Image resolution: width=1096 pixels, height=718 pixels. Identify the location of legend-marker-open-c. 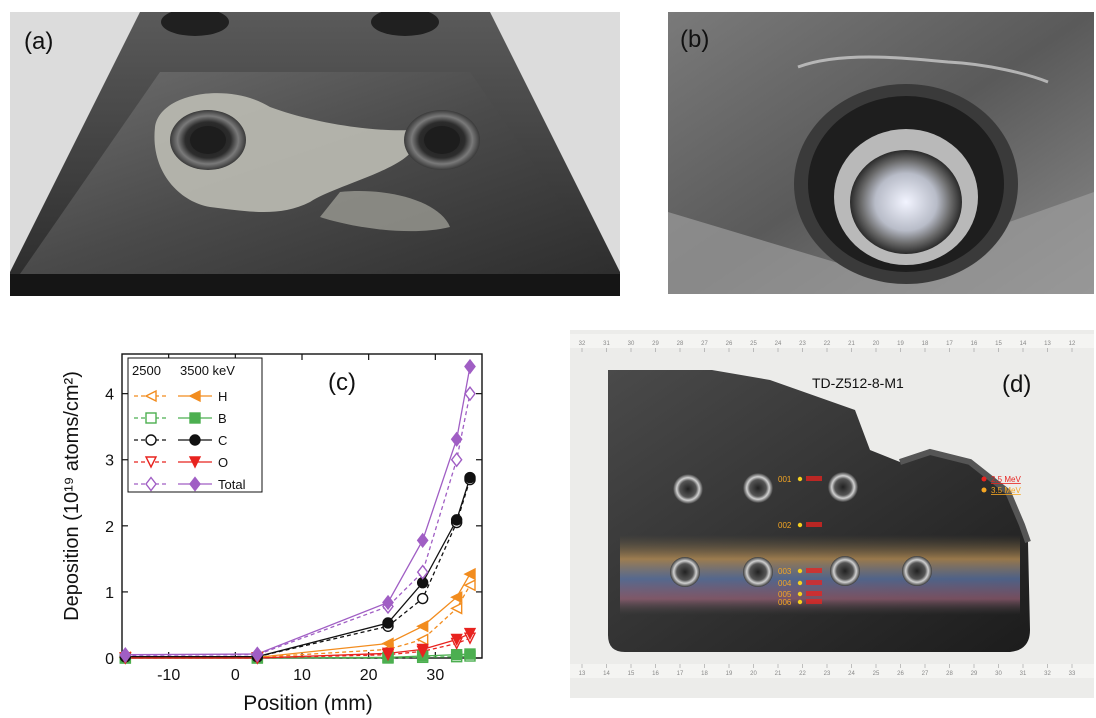
(151, 440).